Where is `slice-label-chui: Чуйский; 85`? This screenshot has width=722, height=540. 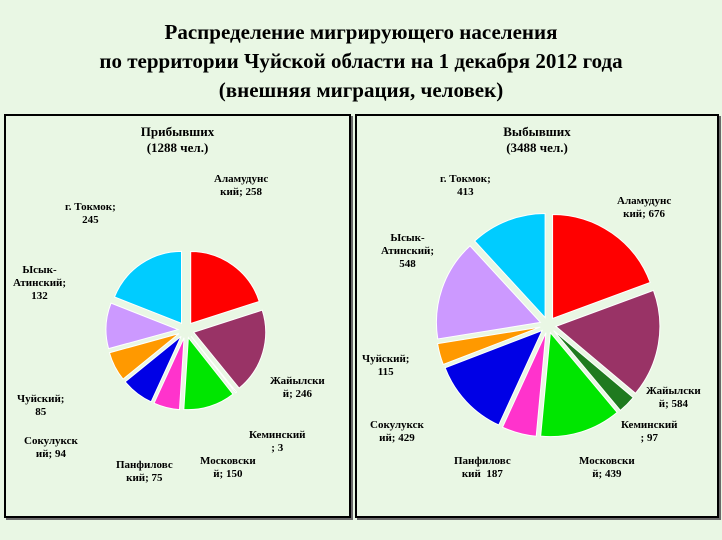
slice-label-chui: Чуйский; 85 is located at coordinates (41, 405).